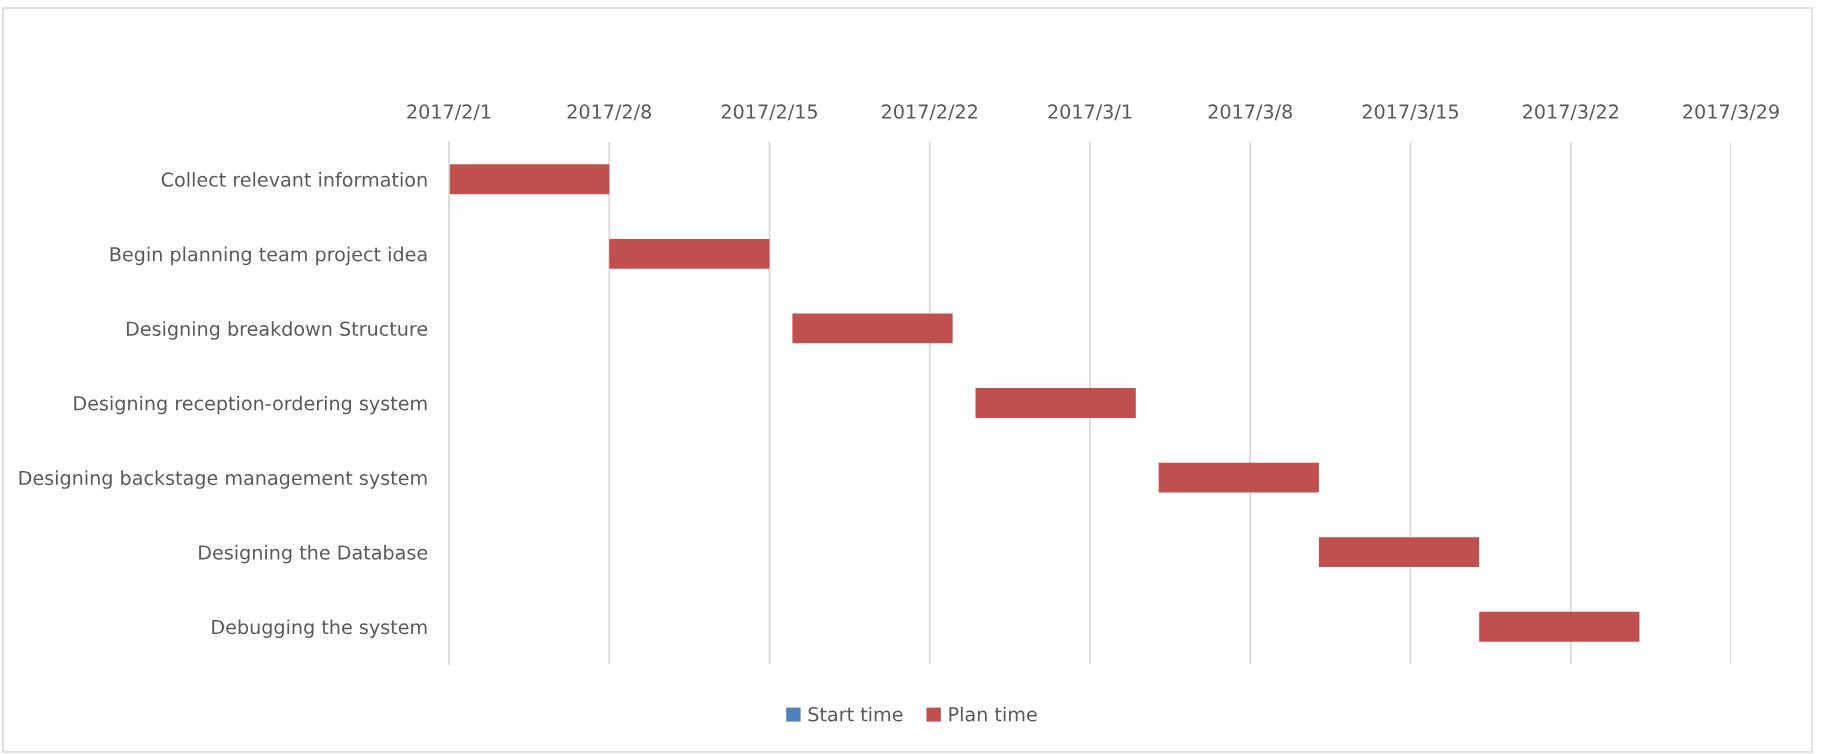 The height and width of the screenshot is (754, 1821). What do you see at coordinates (1250, 112) in the screenshot?
I see `x-tick-label: 2017/3/8` at bounding box center [1250, 112].